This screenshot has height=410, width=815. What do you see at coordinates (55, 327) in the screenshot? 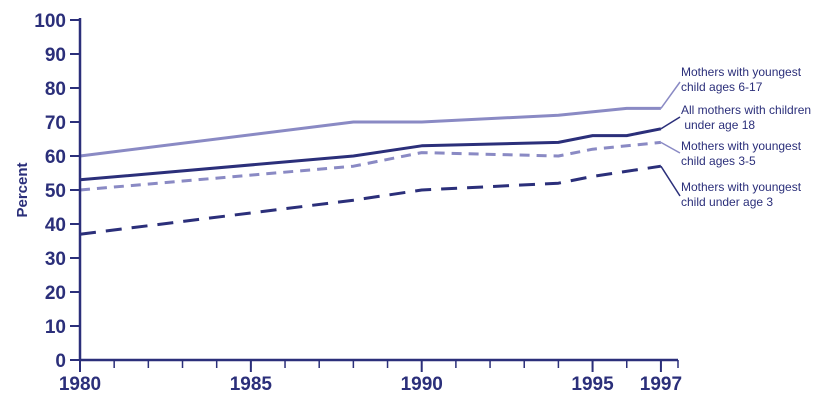
I see `y-tick-label: 10` at bounding box center [55, 327].